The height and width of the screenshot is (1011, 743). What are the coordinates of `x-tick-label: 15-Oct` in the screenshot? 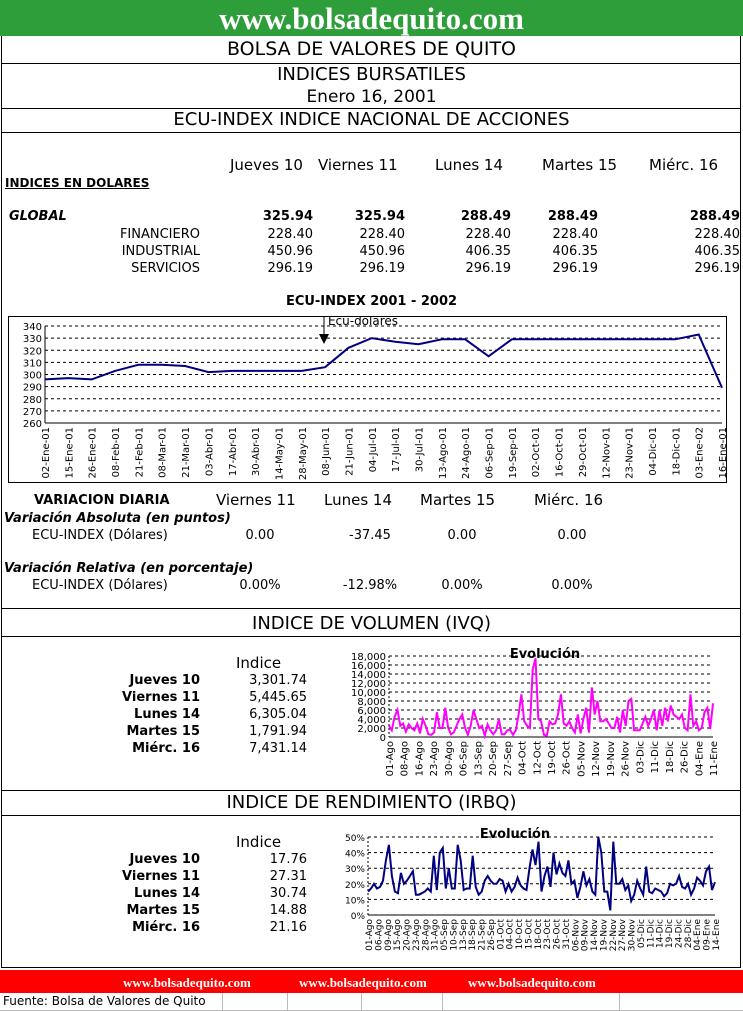 It's located at (529, 934).